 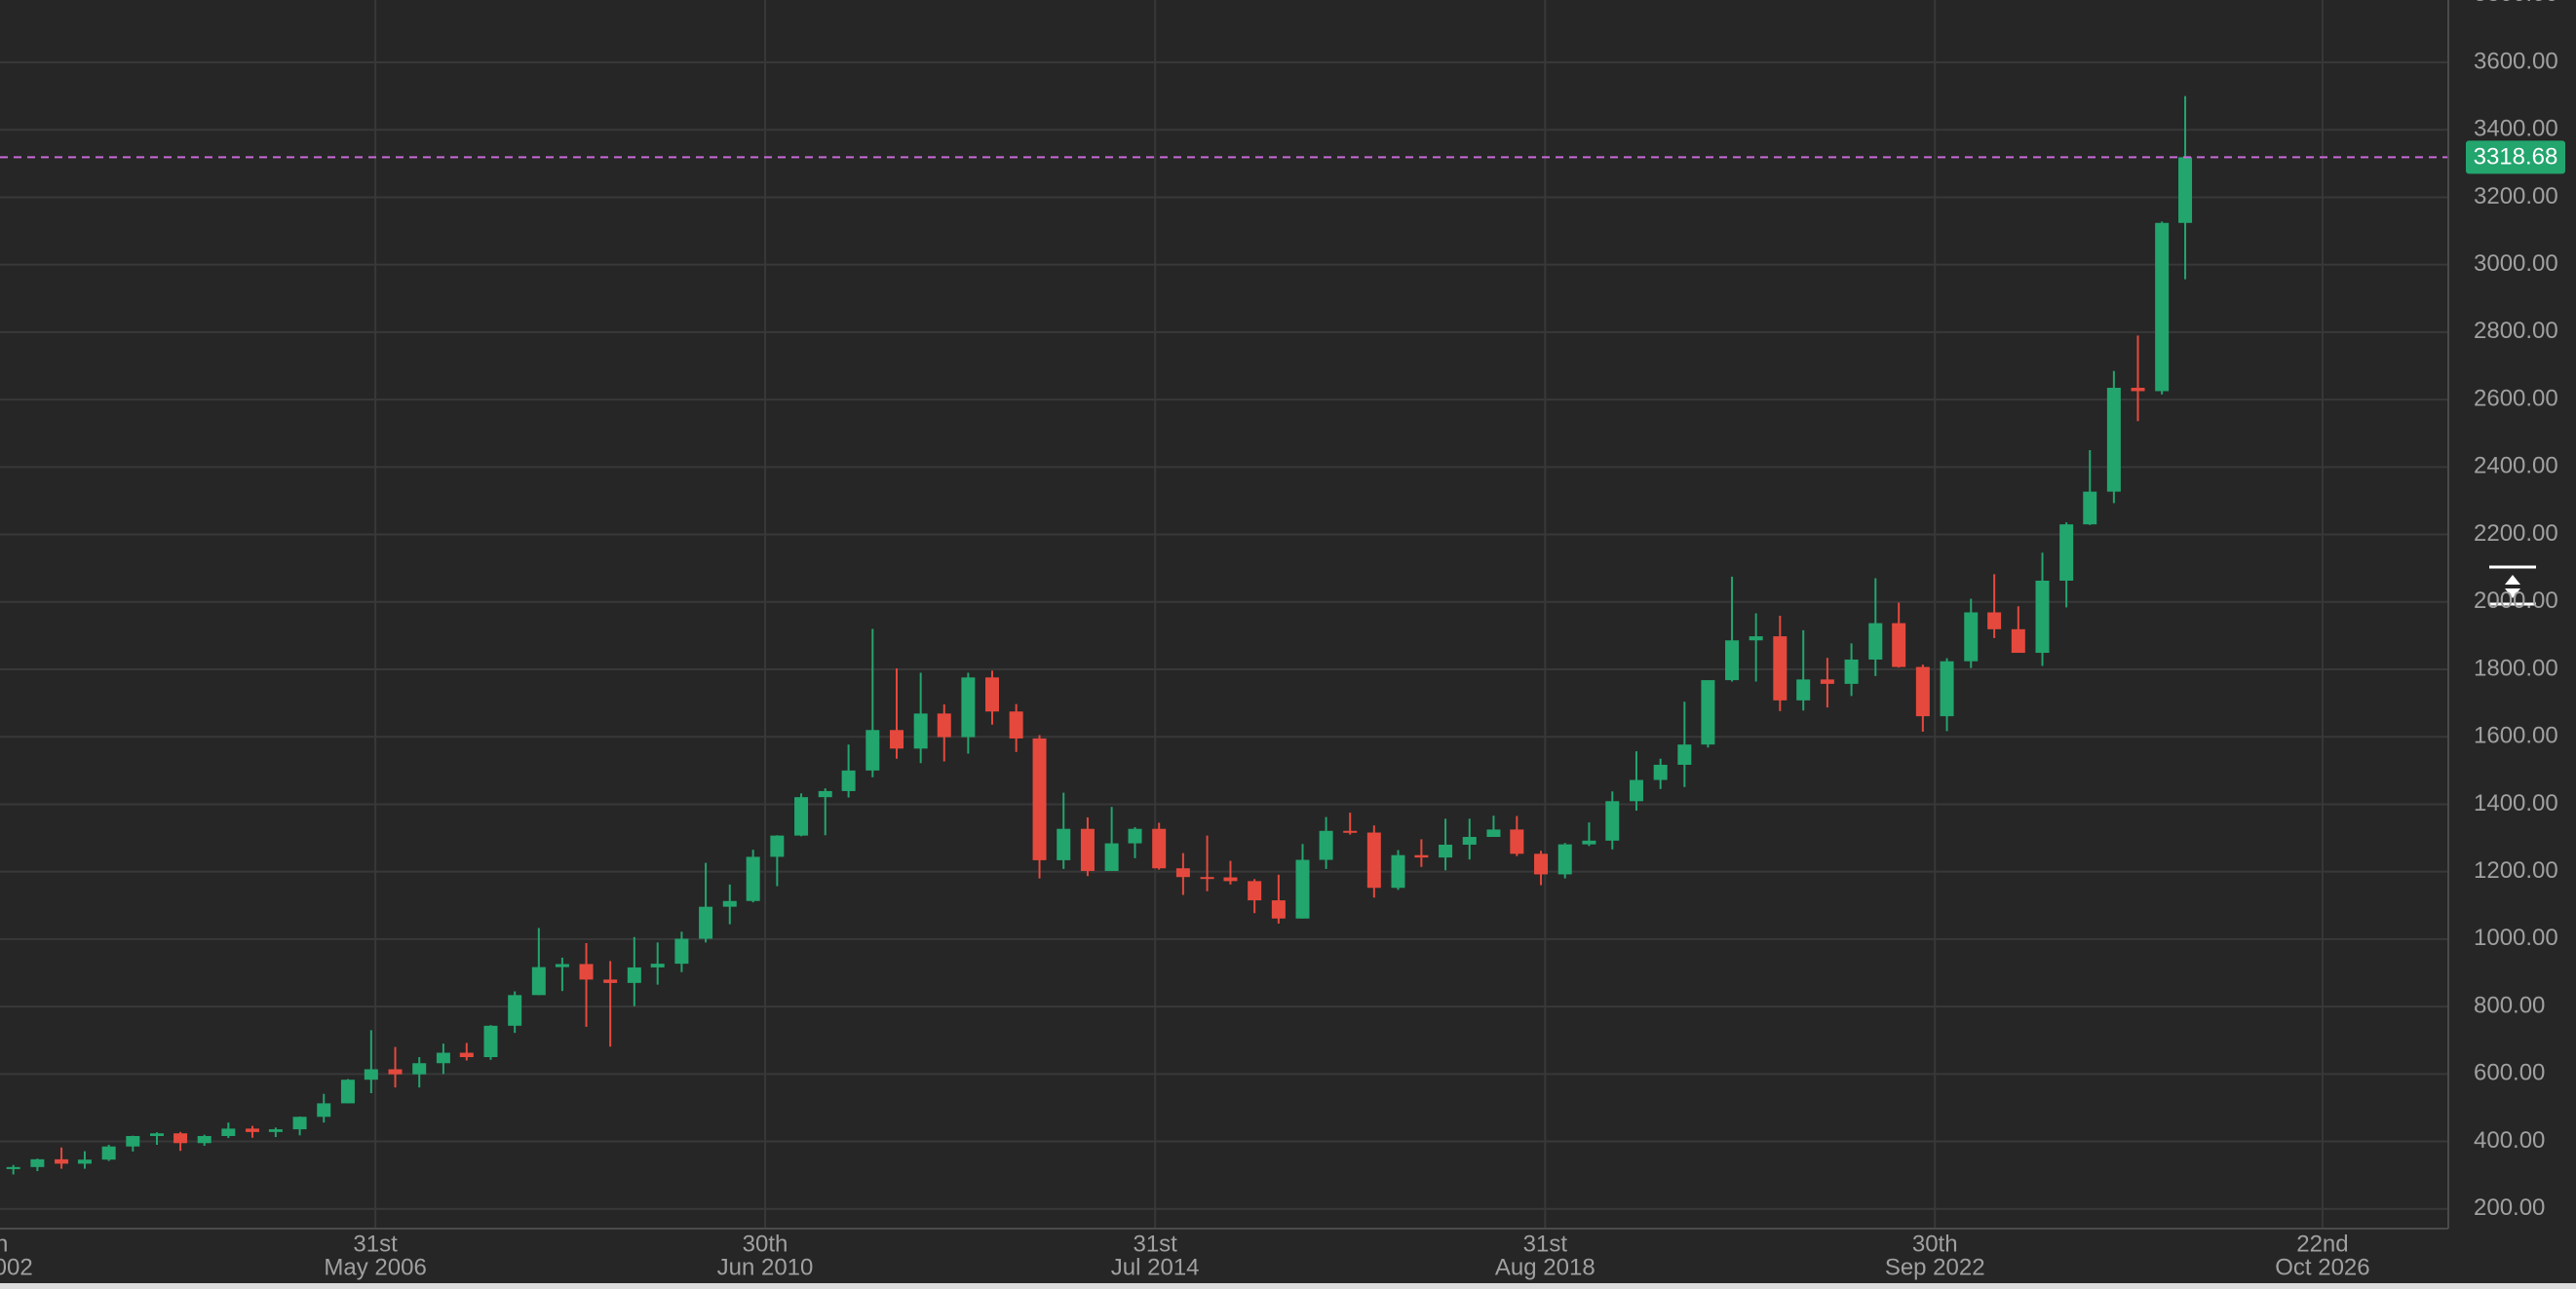 What do you see at coordinates (2516, 803) in the screenshot?
I see `y-tick-label: 1400.00` at bounding box center [2516, 803].